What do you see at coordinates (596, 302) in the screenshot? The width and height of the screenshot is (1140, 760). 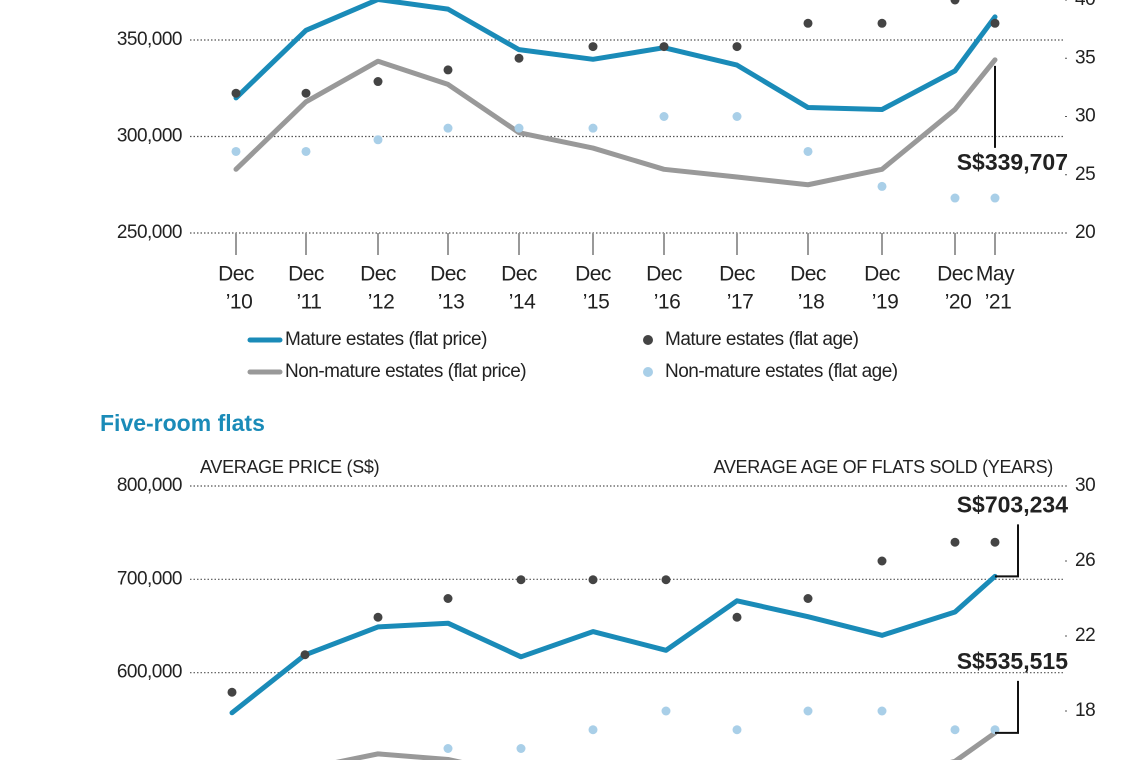 I see `x-tick-label: ’15` at bounding box center [596, 302].